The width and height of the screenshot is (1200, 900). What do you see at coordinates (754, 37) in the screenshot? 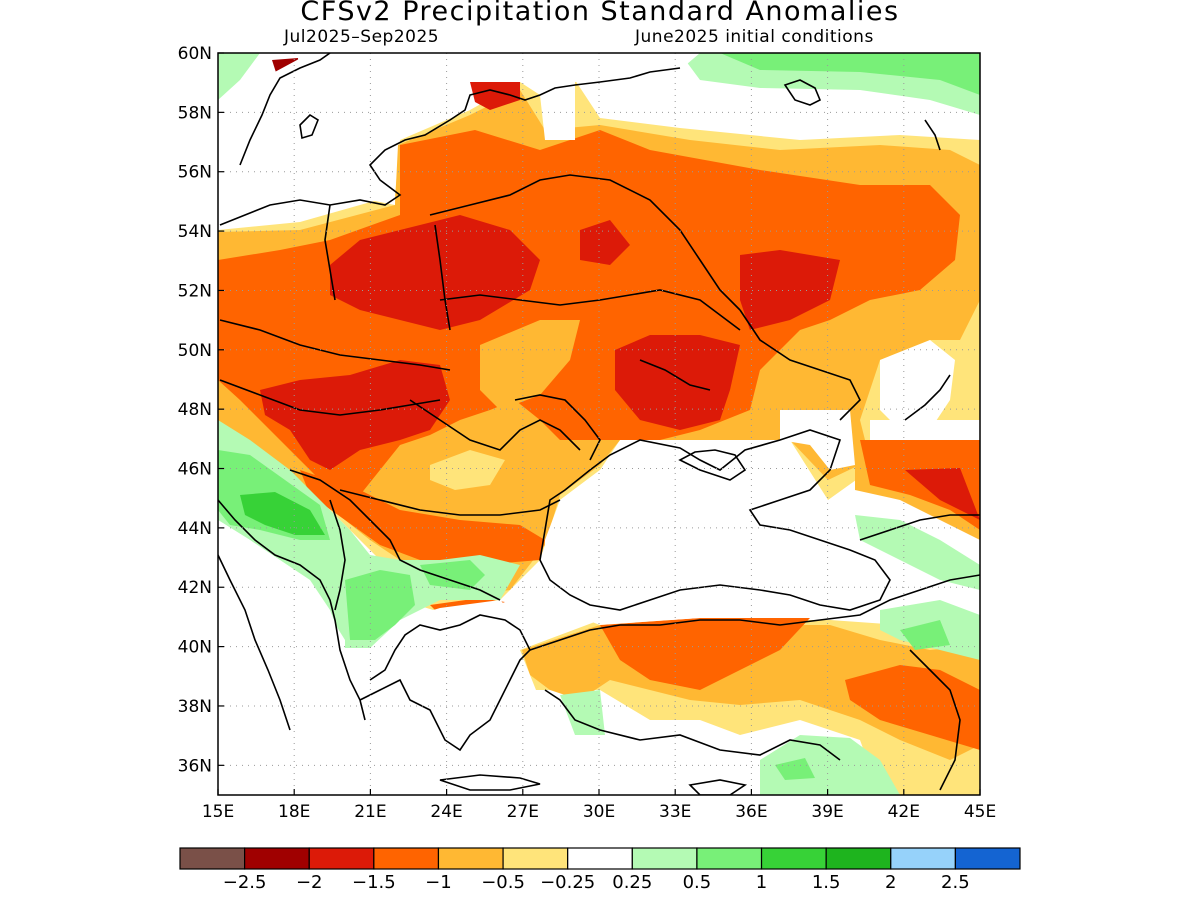
I see `initial-conditions: June2025 initial conditions` at bounding box center [754, 37].